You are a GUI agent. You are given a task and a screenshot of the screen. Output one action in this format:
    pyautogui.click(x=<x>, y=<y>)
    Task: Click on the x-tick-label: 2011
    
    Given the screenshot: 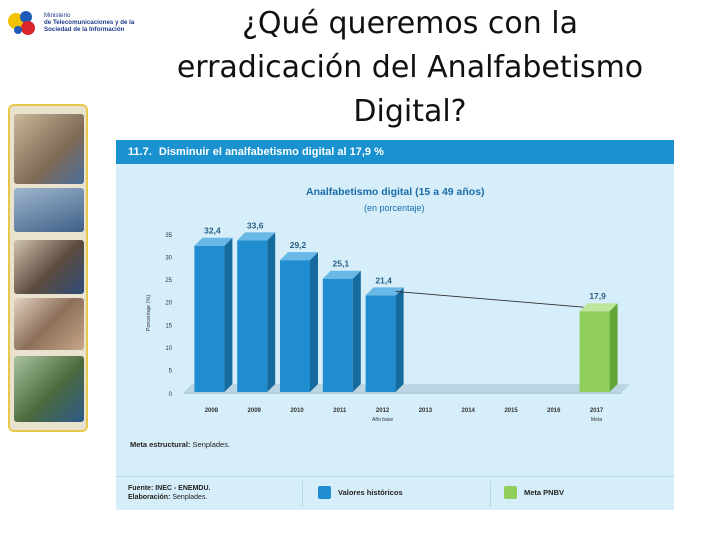 What is the action you would take?
    pyautogui.click(x=340, y=411)
    